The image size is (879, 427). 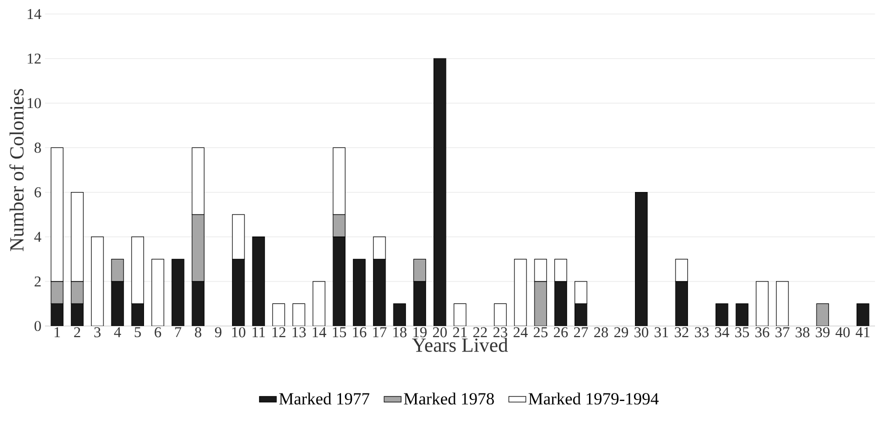 I want to click on y-axis-title: Number of Colonies, so click(x=16, y=170).